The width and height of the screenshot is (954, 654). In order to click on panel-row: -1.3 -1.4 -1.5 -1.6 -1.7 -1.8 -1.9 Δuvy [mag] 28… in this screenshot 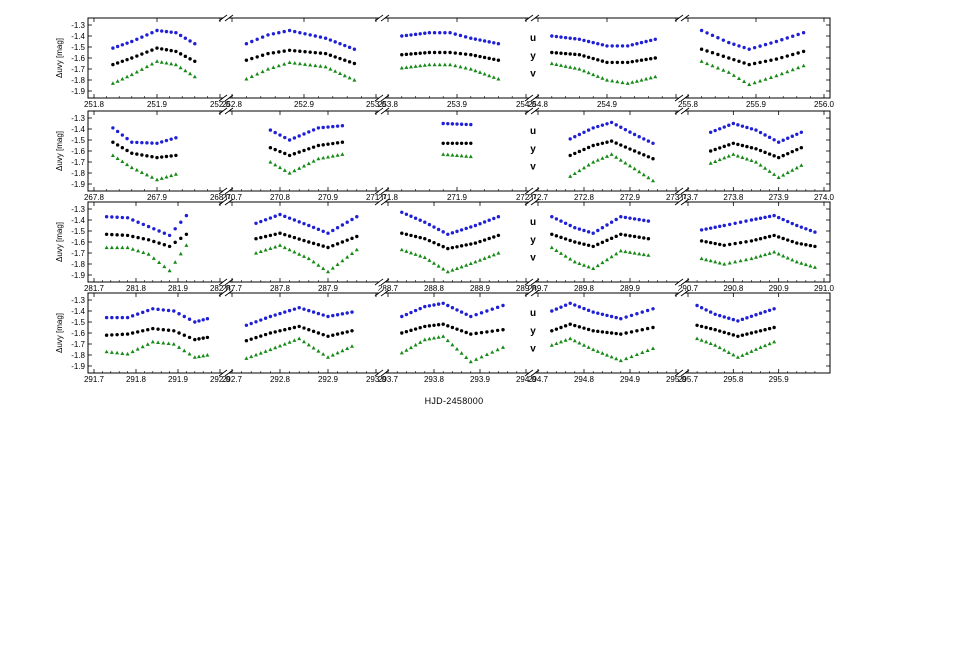, I will do `click(445, 245)`.